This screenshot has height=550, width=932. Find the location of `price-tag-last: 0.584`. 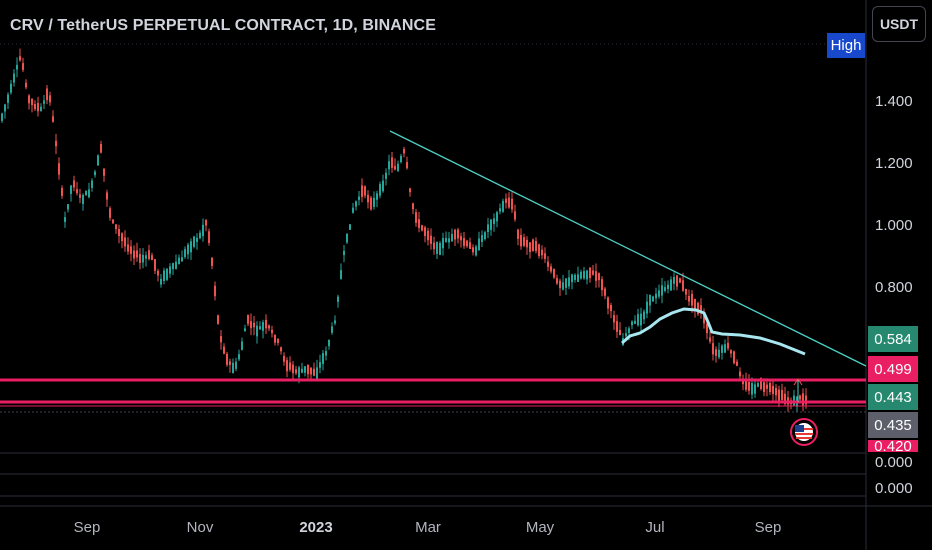

price-tag-last: 0.584 is located at coordinates (893, 339).